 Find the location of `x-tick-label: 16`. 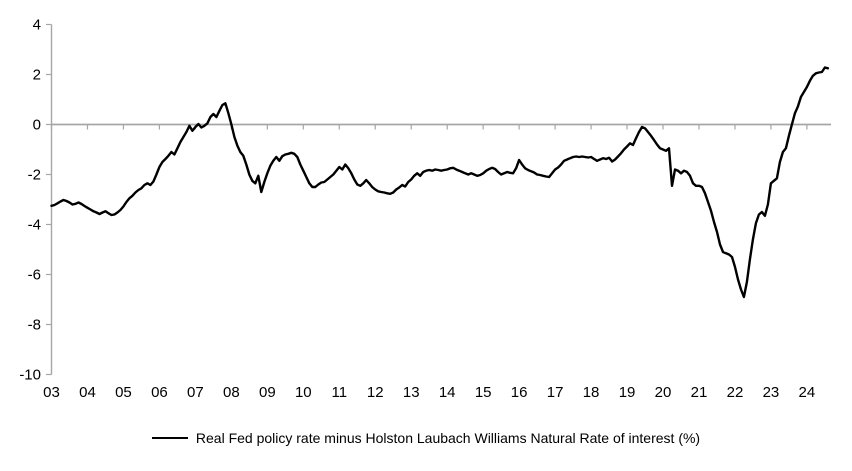

x-tick-label: 16 is located at coordinates (519, 392).